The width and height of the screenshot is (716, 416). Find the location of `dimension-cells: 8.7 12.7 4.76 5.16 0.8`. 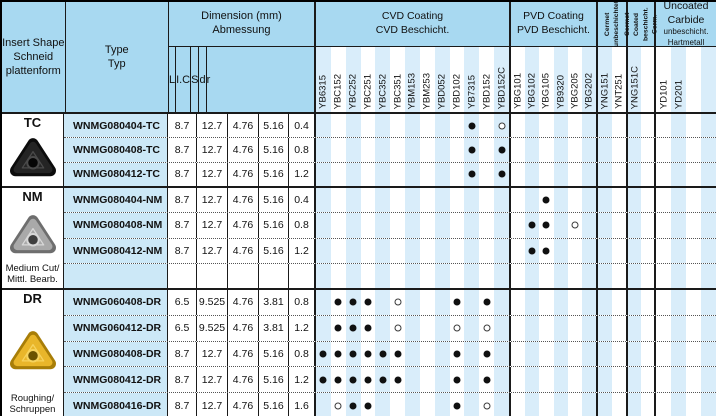

dimension-cells: 8.7 12.7 4.76 5.16 0.8 is located at coordinates (242, 354).